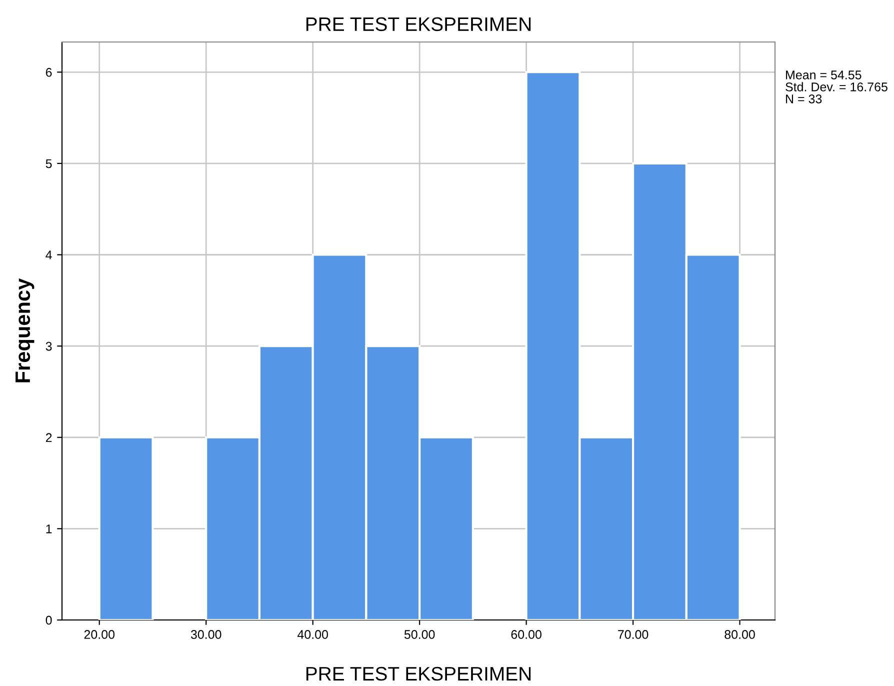 This screenshot has width=894, height=686. I want to click on x-tick-label: 80.00, so click(739, 634).